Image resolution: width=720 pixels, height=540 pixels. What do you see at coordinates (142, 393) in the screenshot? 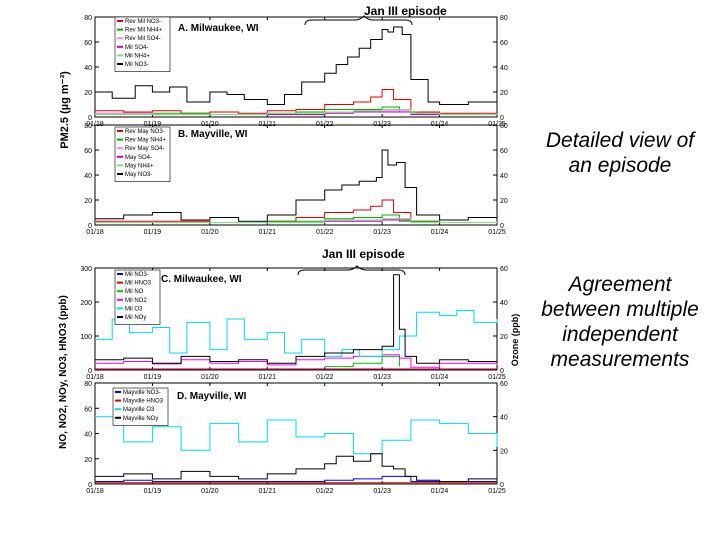
I see `legend-label: Mayville NO3-` at bounding box center [142, 393].